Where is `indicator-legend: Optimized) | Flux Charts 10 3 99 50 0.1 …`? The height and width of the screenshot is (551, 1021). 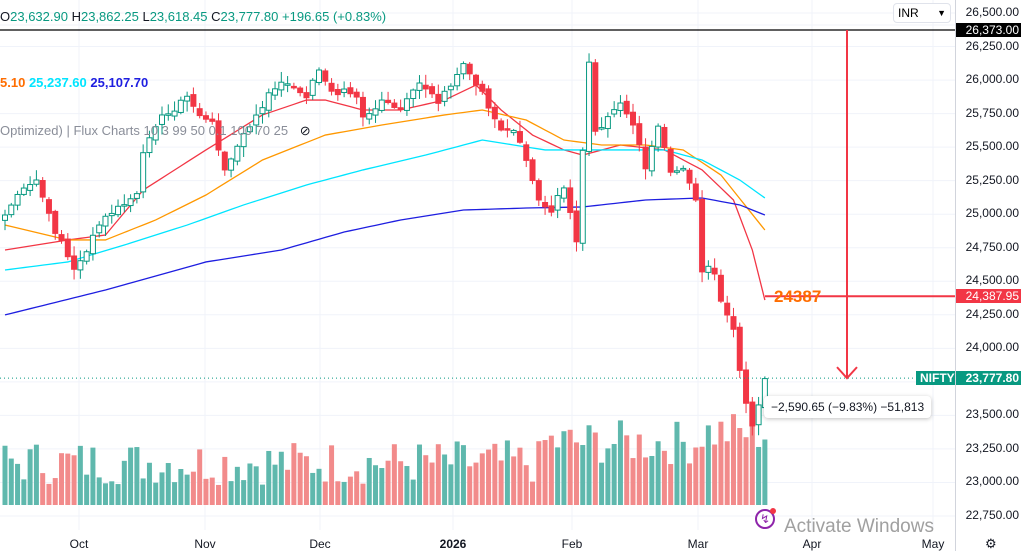
indicator-legend: Optimized) | Flux Charts 10 3 99 50 0.1 … is located at coordinates (155, 130).